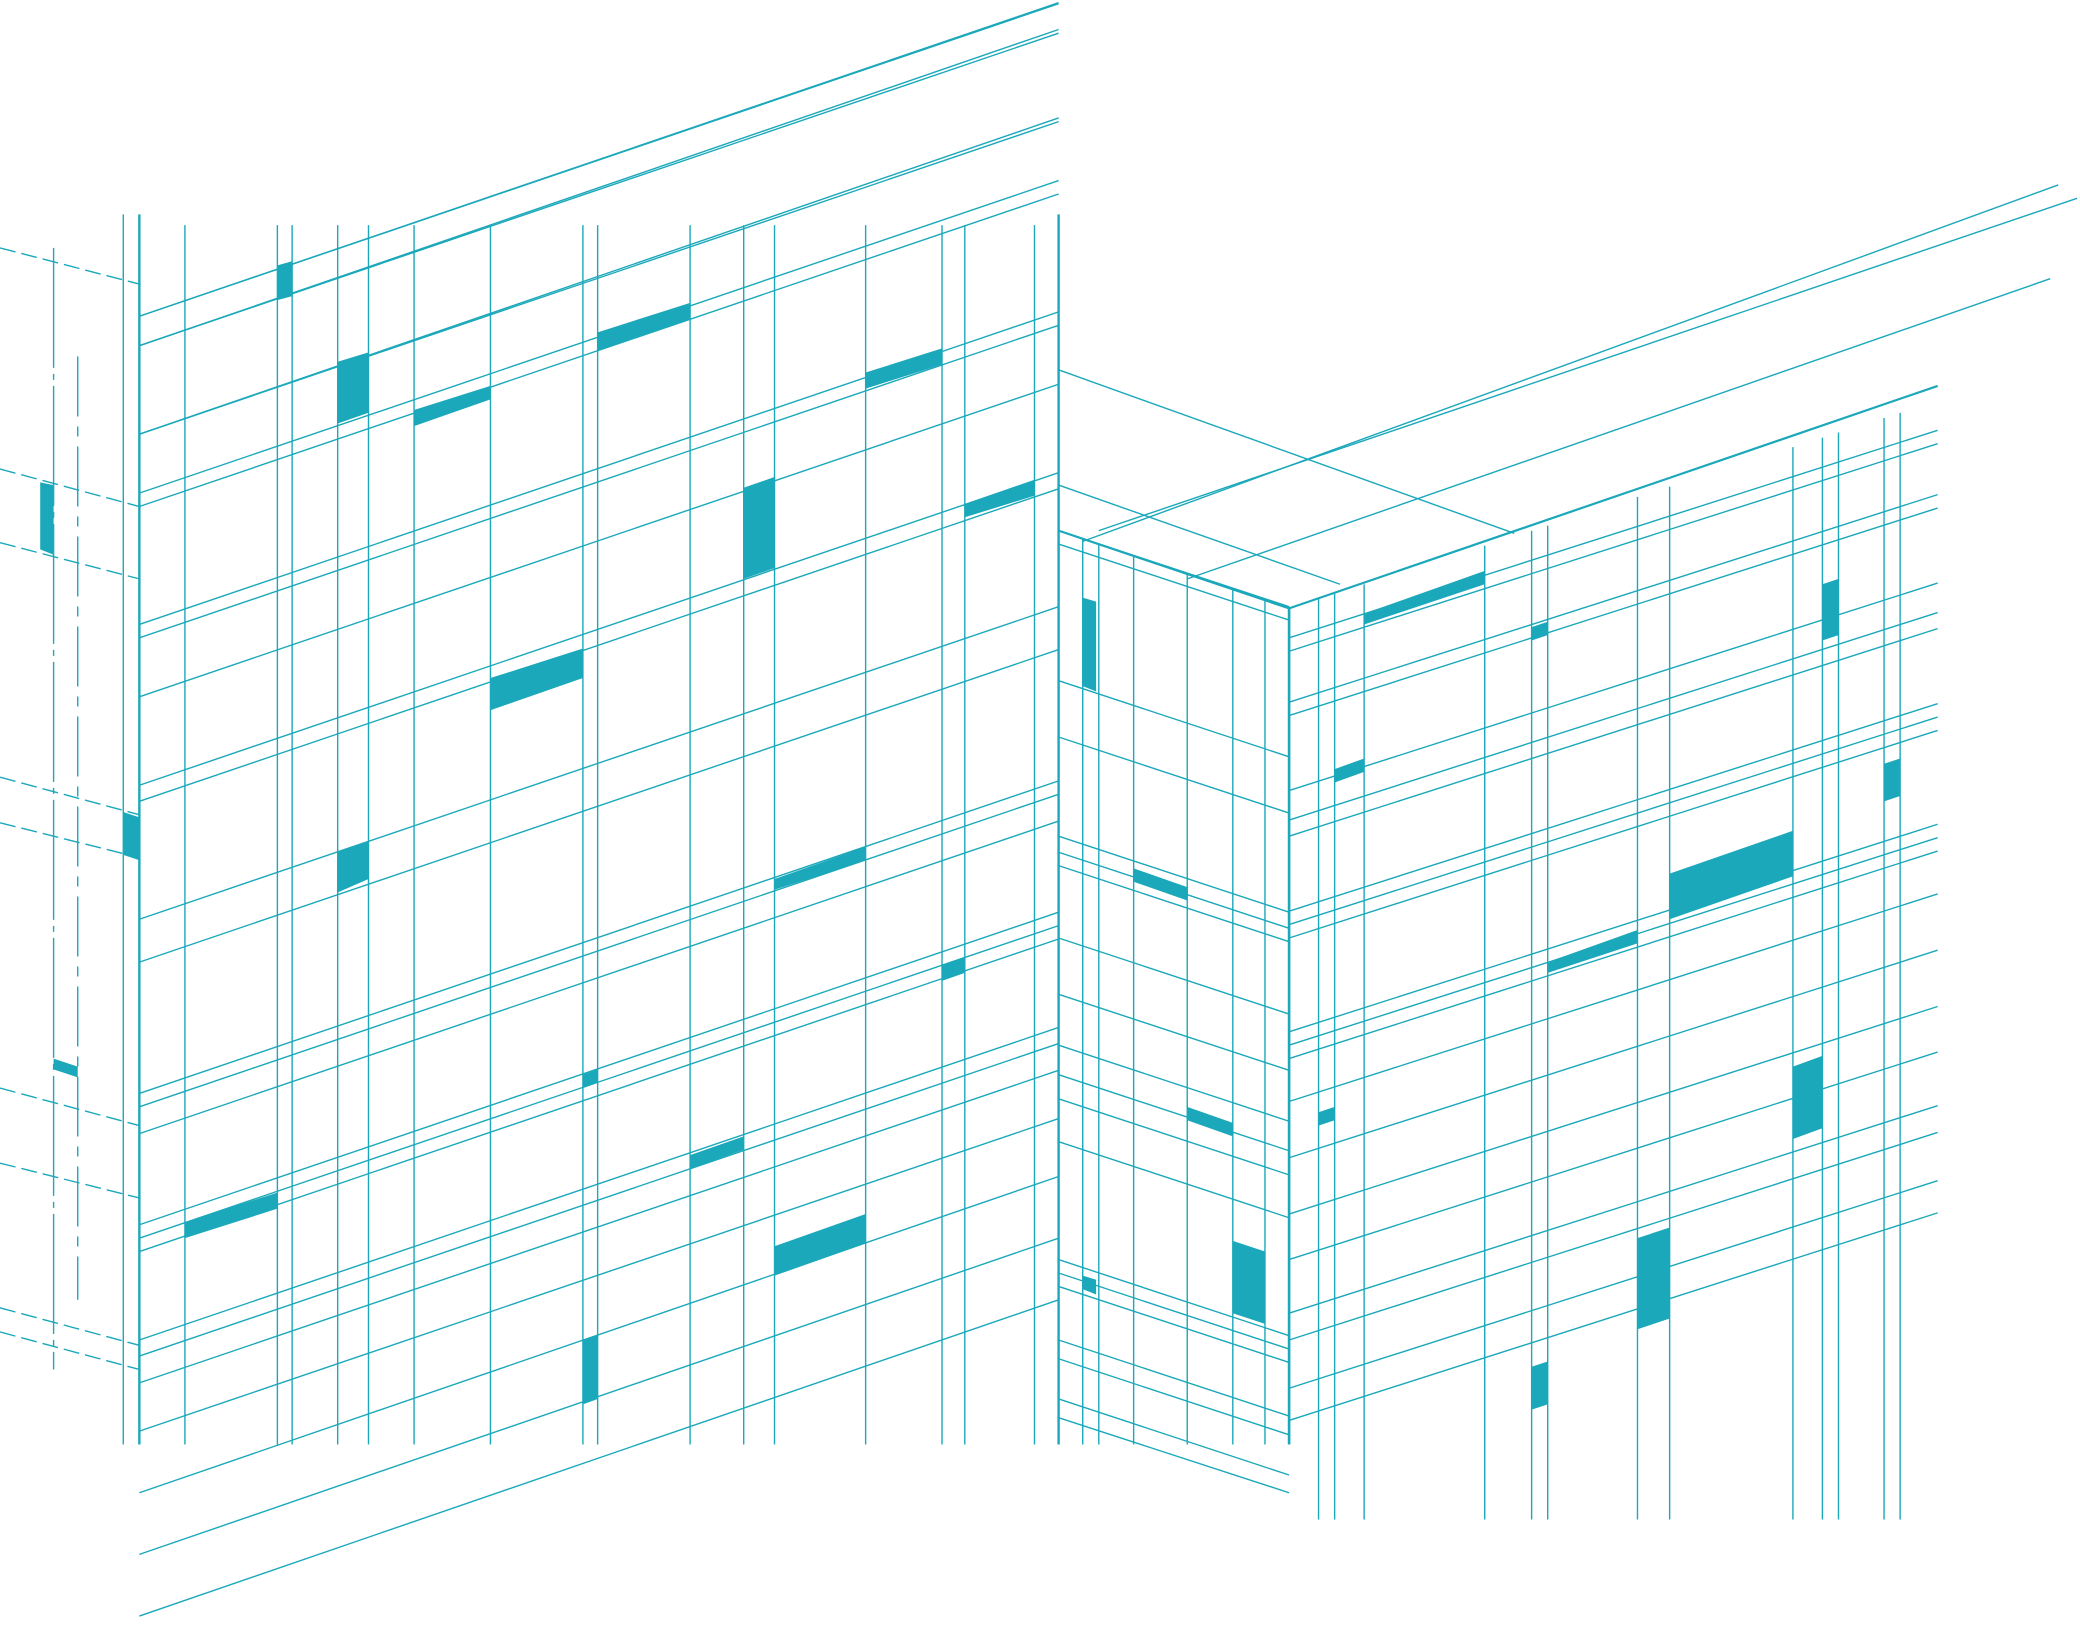 This screenshot has height=1642, width=2080. I want to click on middle-wing-ground-line, so click(1174, 1455).